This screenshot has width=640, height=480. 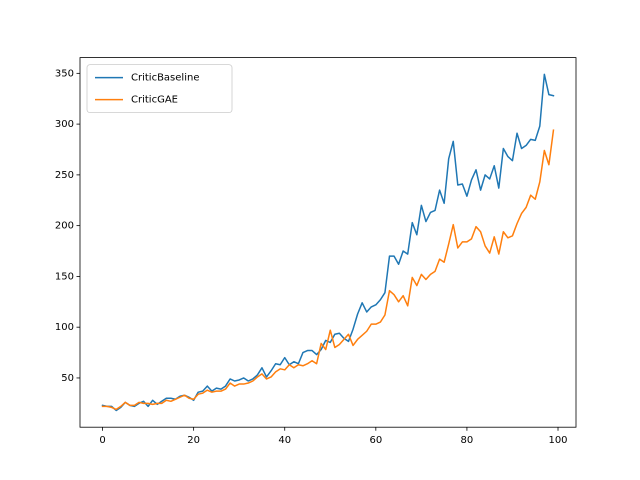 What do you see at coordinates (64, 73) in the screenshot?
I see `y-tick-label: 350` at bounding box center [64, 73].